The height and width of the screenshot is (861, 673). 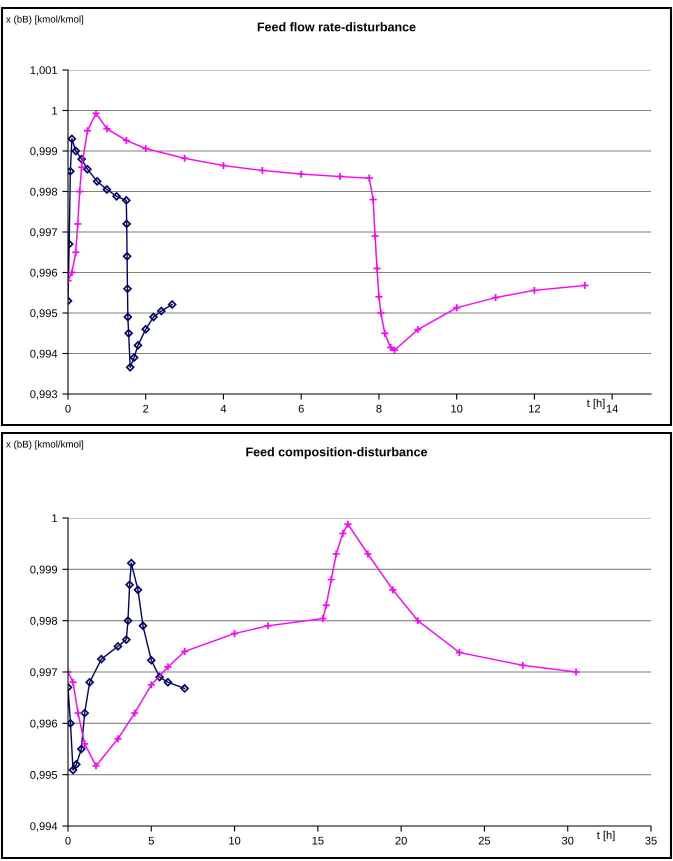 I want to click on y-tick-label: 0,996, so click(x=44, y=724).